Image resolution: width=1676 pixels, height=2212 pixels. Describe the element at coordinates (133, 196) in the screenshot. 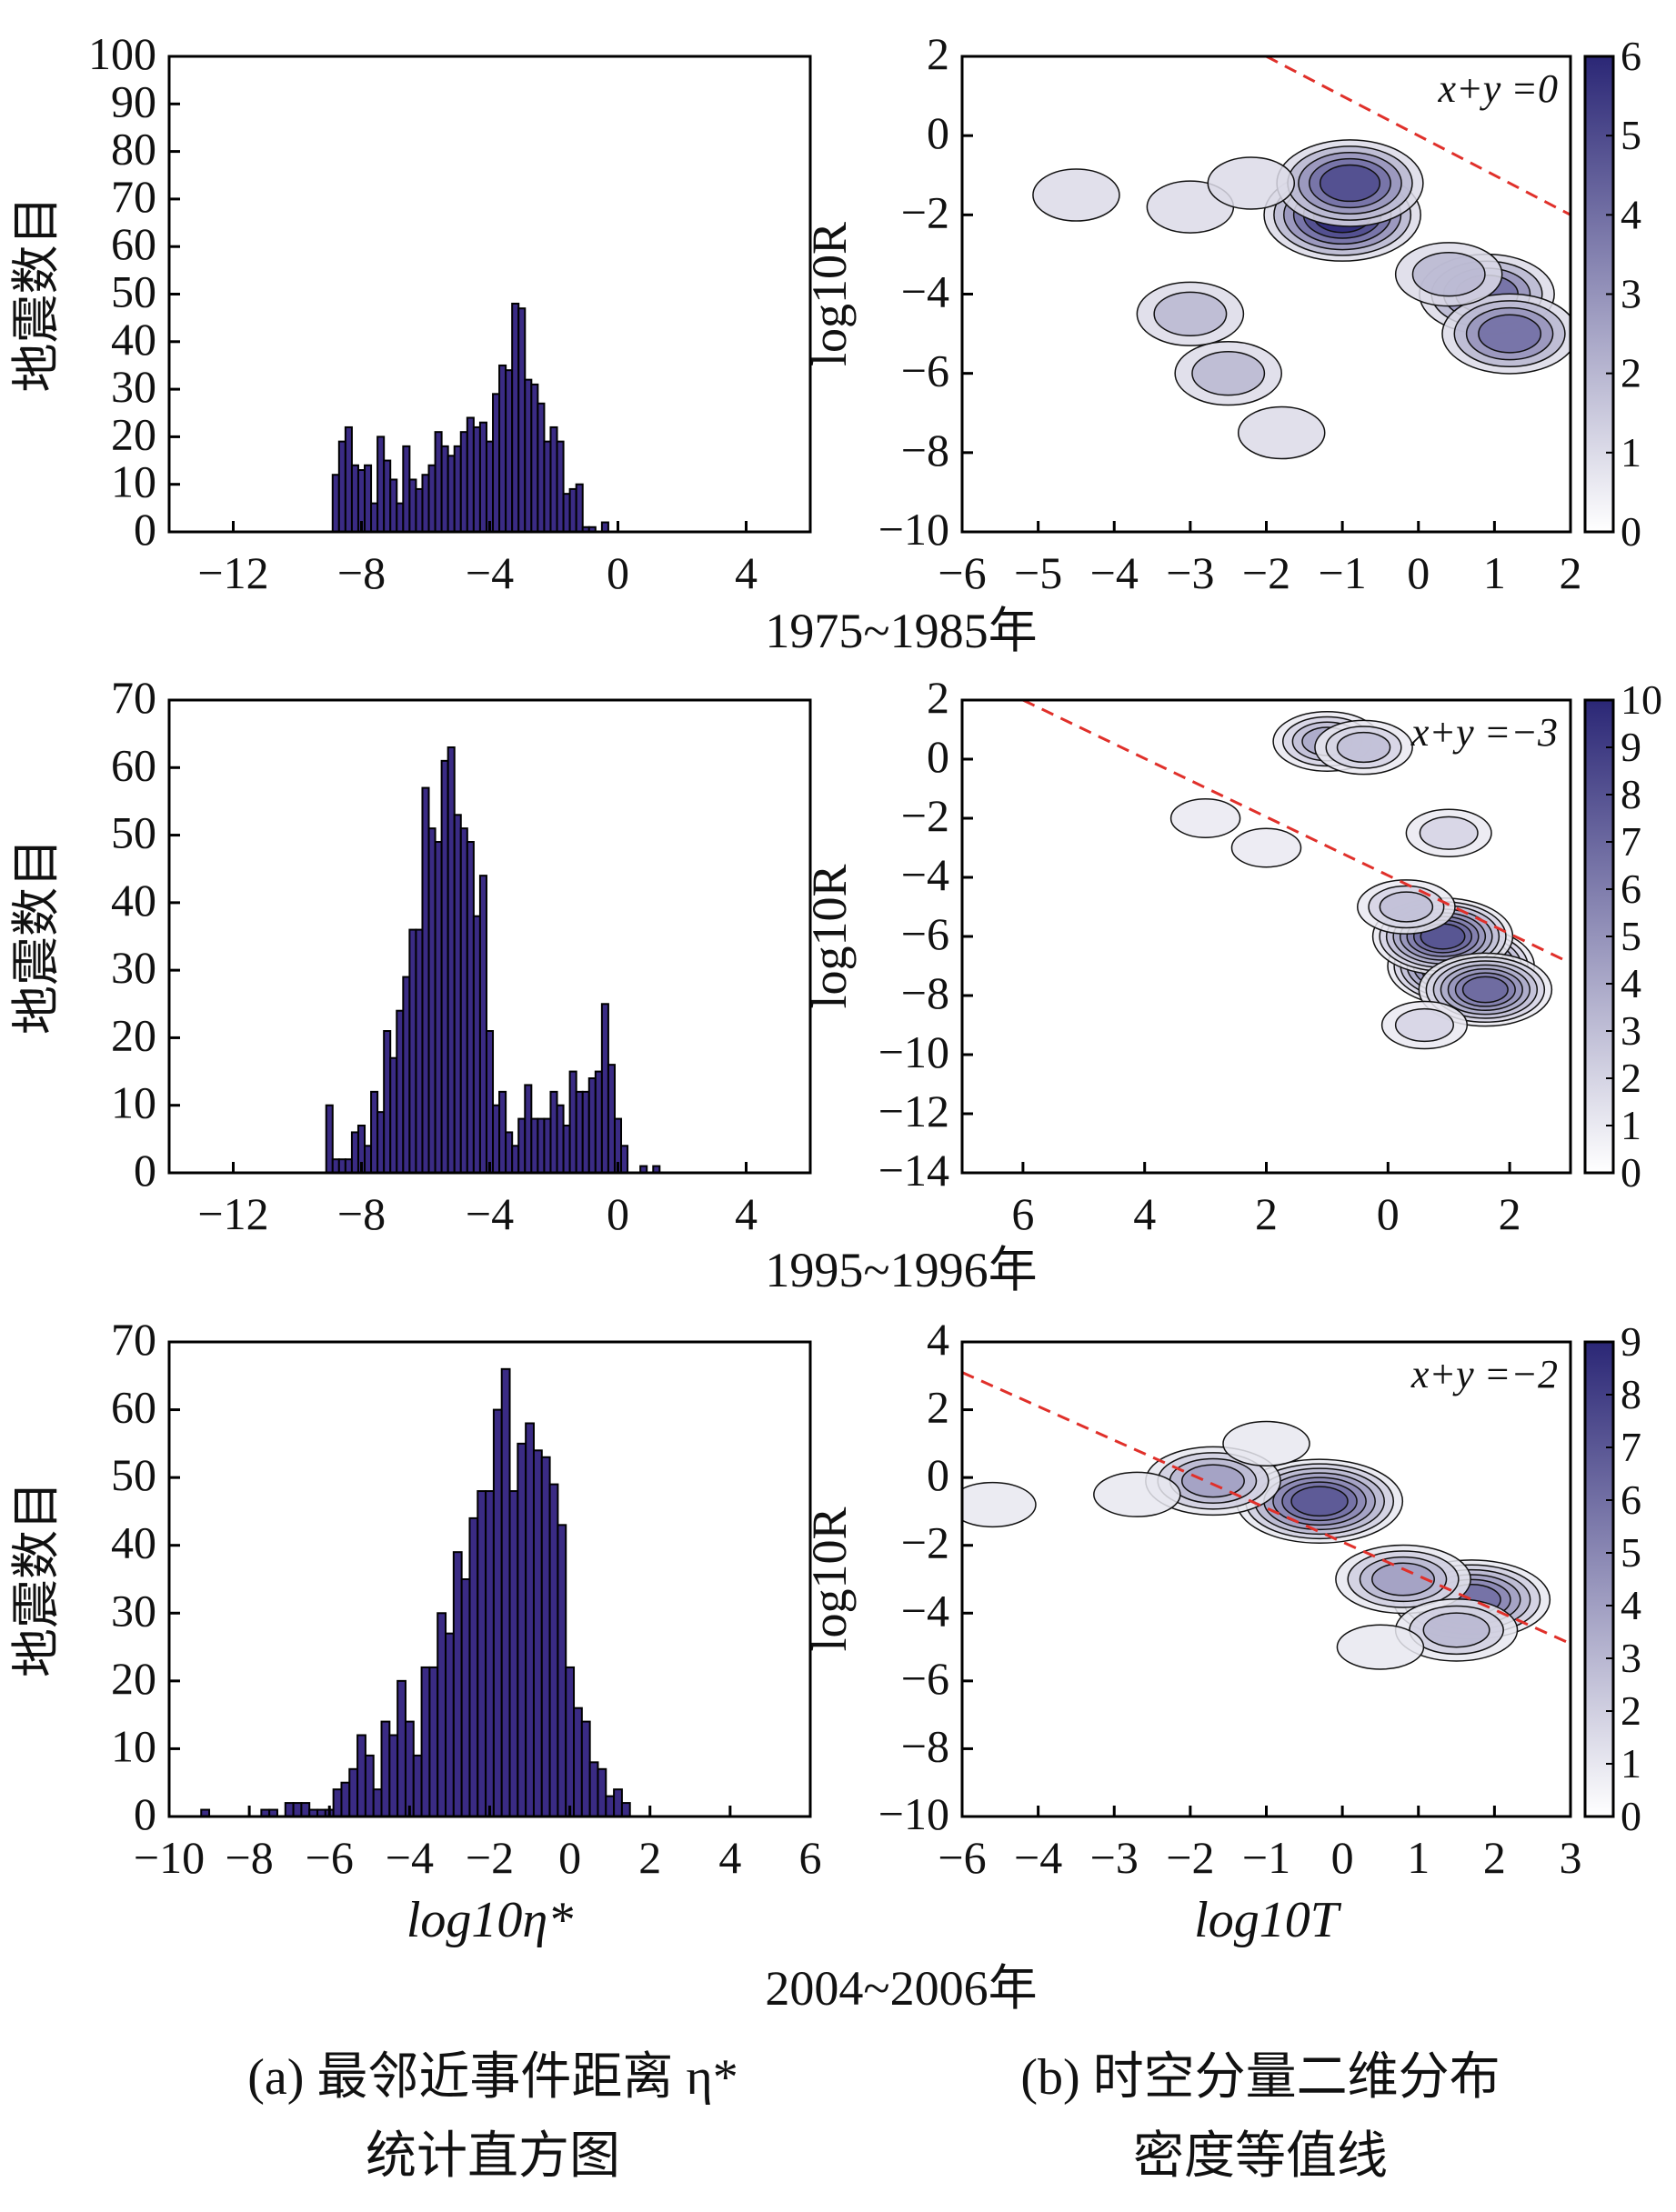

I see `y-tick-label: 70` at that location.